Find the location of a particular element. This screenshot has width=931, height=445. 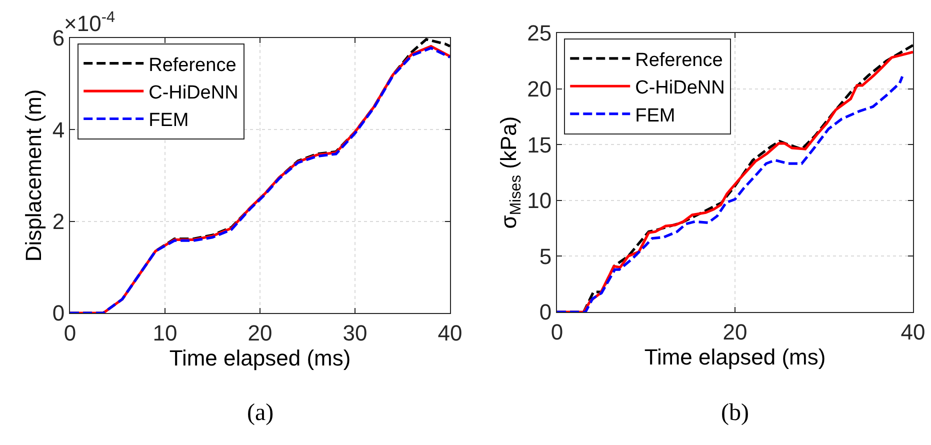

y-tick-label: 4 is located at coordinates (58, 129).